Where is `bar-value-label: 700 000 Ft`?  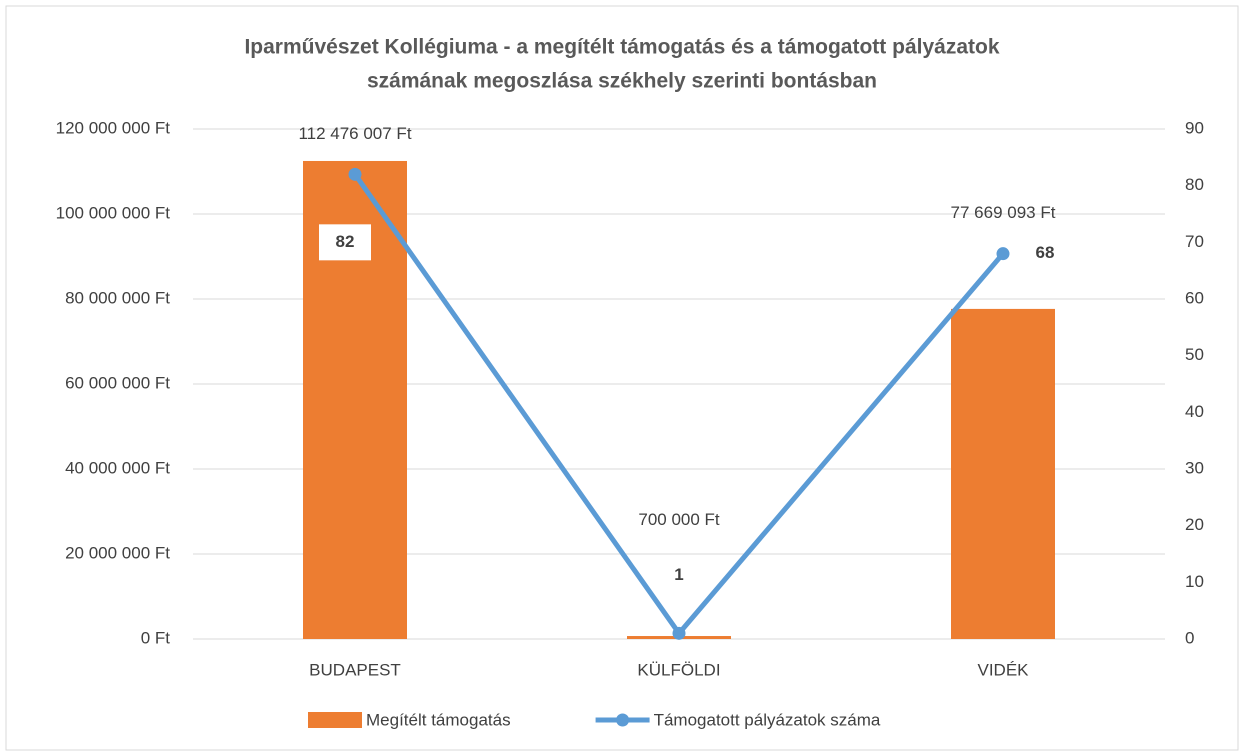
bar-value-label: 700 000 Ft is located at coordinates (679, 519).